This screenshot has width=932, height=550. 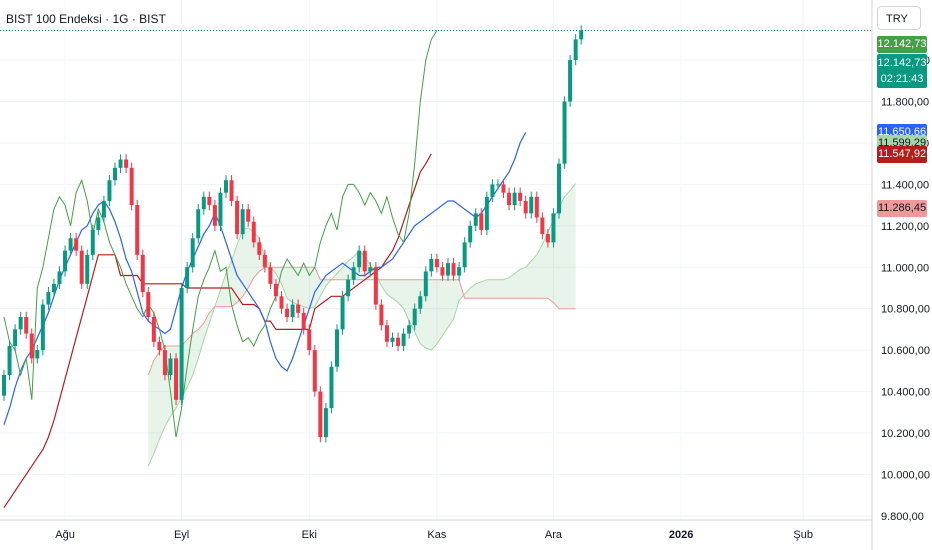 What do you see at coordinates (803, 535) in the screenshot?
I see `time-tick-label: Şub` at bounding box center [803, 535].